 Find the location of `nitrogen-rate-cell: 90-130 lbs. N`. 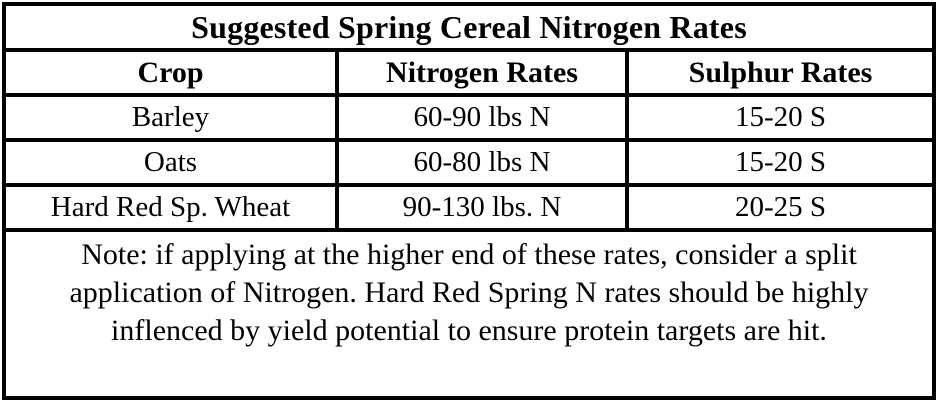

nitrogen-rate-cell: 90-130 lbs. N is located at coordinates (484, 207).